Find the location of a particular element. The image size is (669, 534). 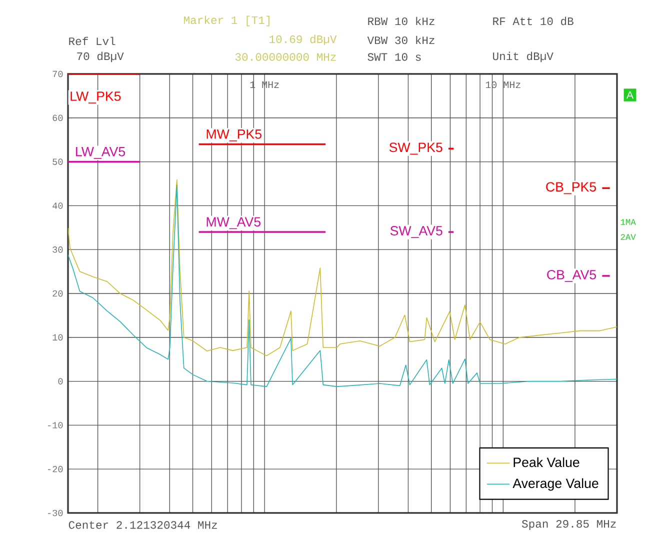

text: RF Att 10 dB is located at coordinates (533, 21).